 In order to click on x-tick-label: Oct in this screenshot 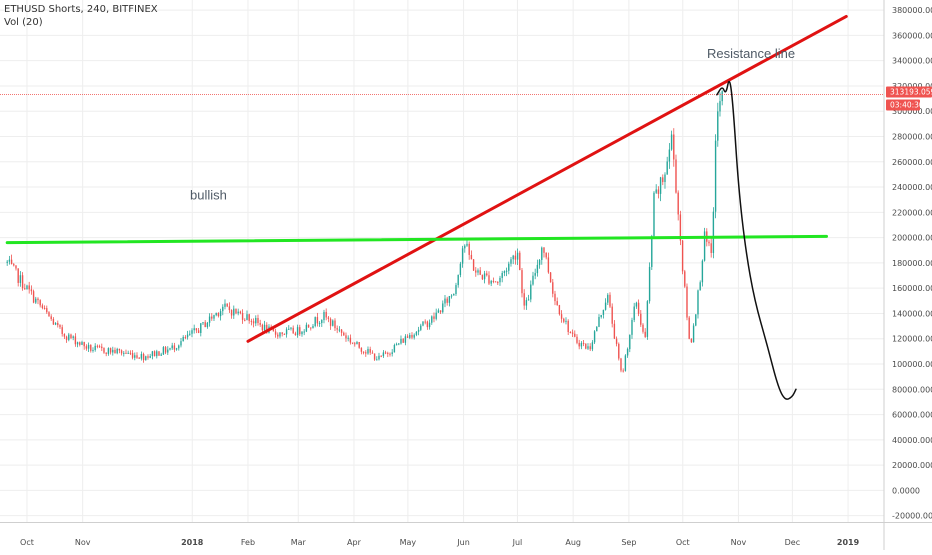, I will do `click(27, 542)`.